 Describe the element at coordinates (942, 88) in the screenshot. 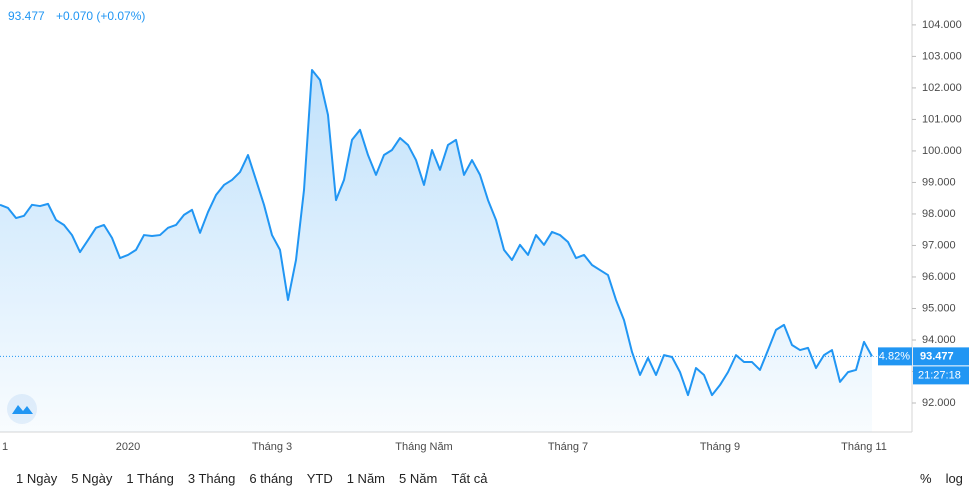

I see `y-tick-label: 102.000` at that location.